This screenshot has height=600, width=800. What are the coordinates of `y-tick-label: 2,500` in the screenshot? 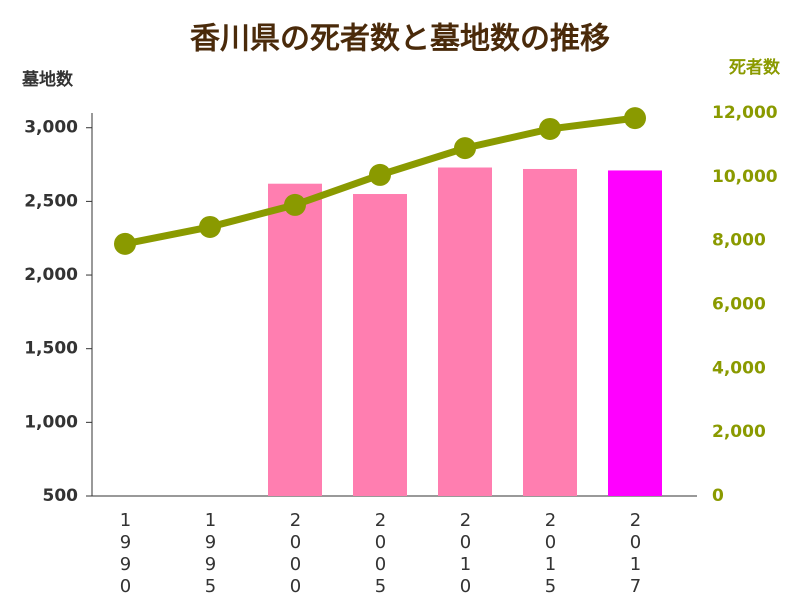 It's located at (51, 201).